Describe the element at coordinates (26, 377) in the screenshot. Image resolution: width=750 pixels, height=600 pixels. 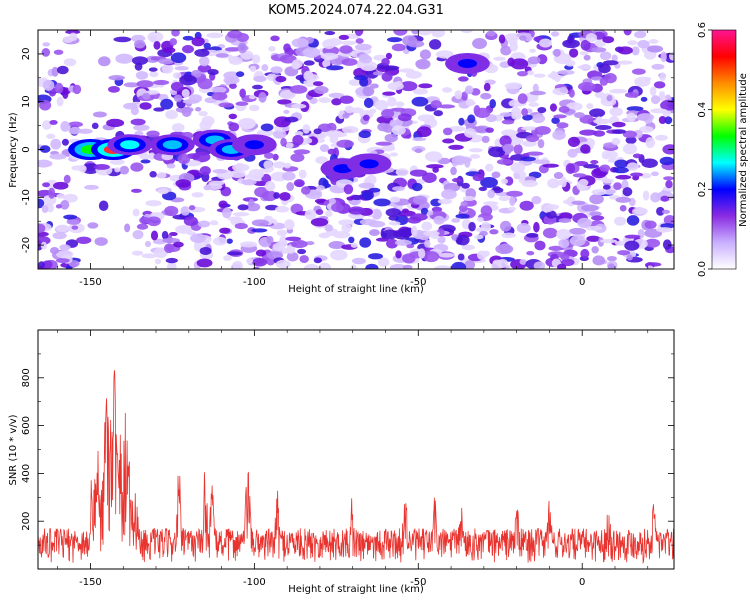
I see `y-tick-label: 800` at that location.